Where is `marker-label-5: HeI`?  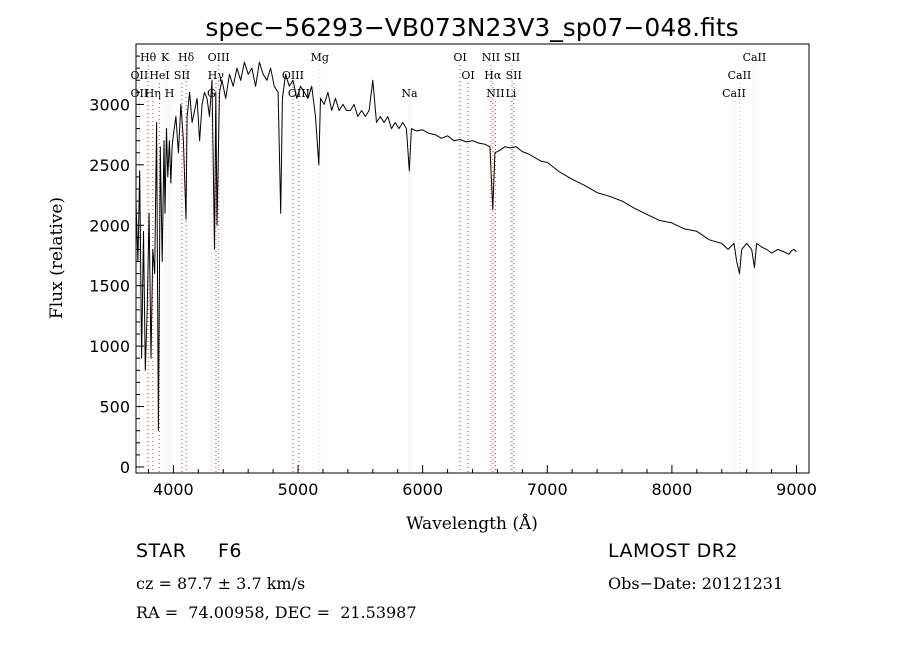 marker-label-5: HeI is located at coordinates (159, 75).